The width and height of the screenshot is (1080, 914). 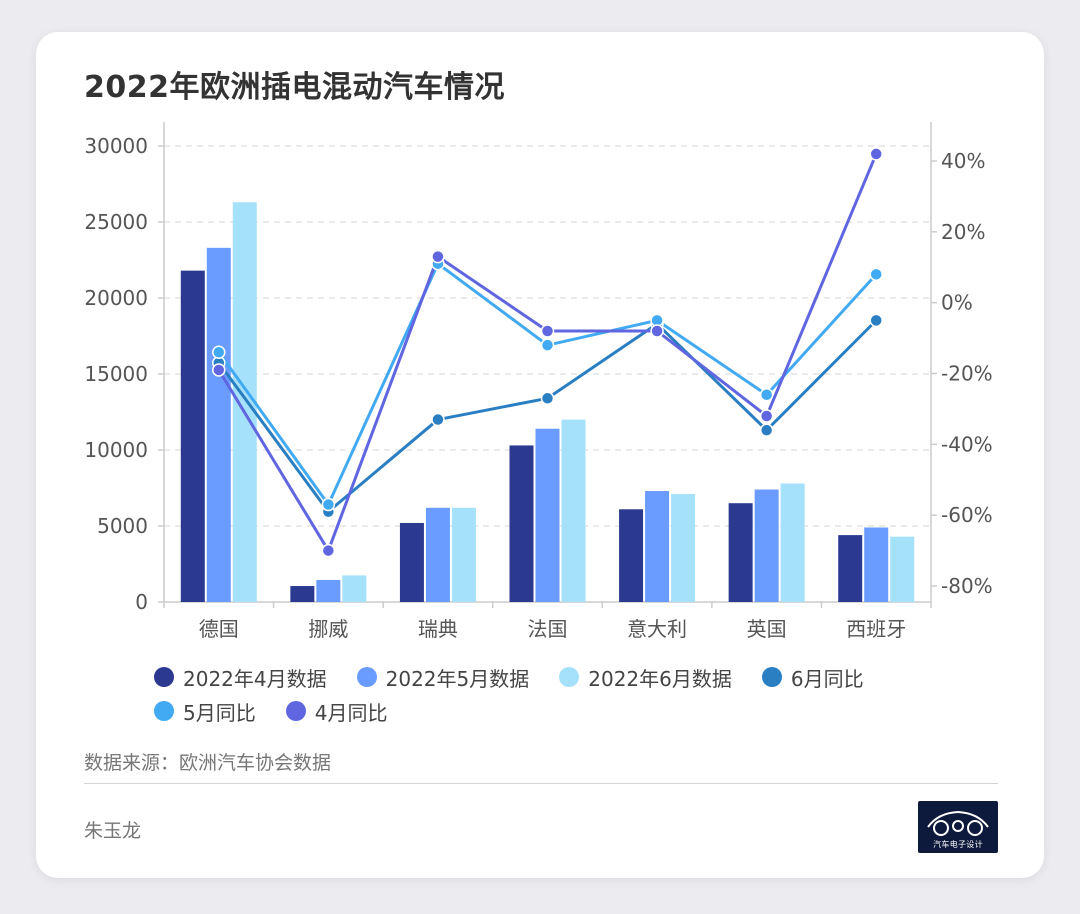 What do you see at coordinates (328, 629) in the screenshot?
I see `x-tick-label: 挪威` at bounding box center [328, 629].